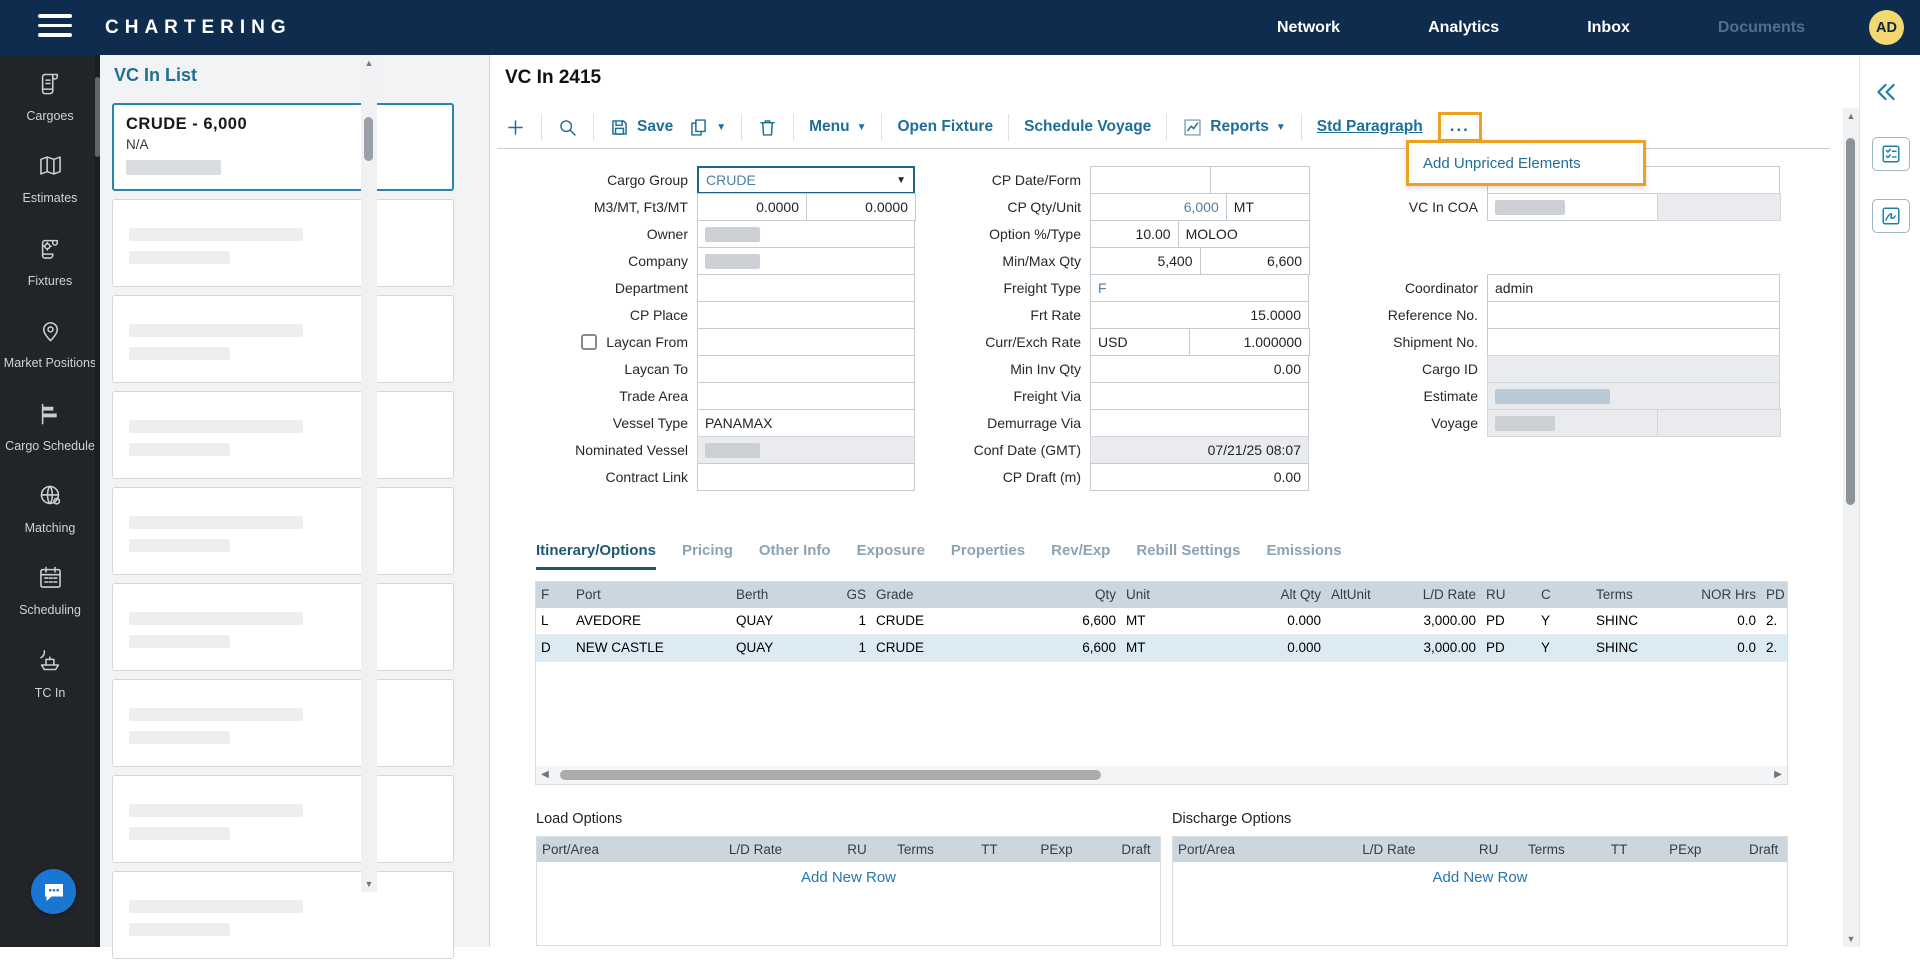 The width and height of the screenshot is (1920, 967). I want to click on main-scrollbar-thumb, so click(1850, 321).